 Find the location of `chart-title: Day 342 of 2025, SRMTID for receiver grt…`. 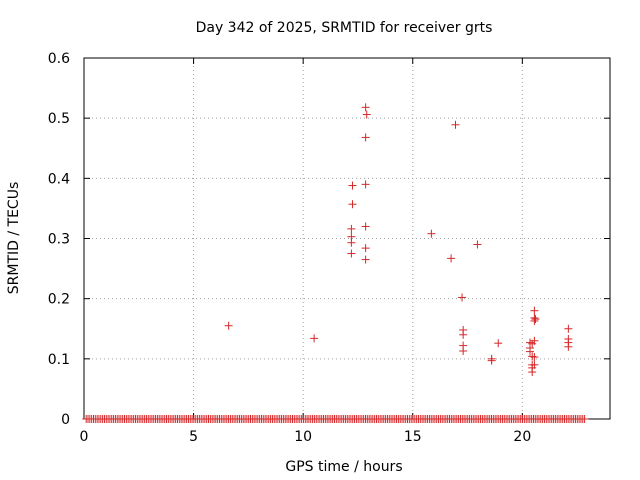

chart-title: Day 342 of 2025, SRMTID for receiver grt… is located at coordinates (344, 28).